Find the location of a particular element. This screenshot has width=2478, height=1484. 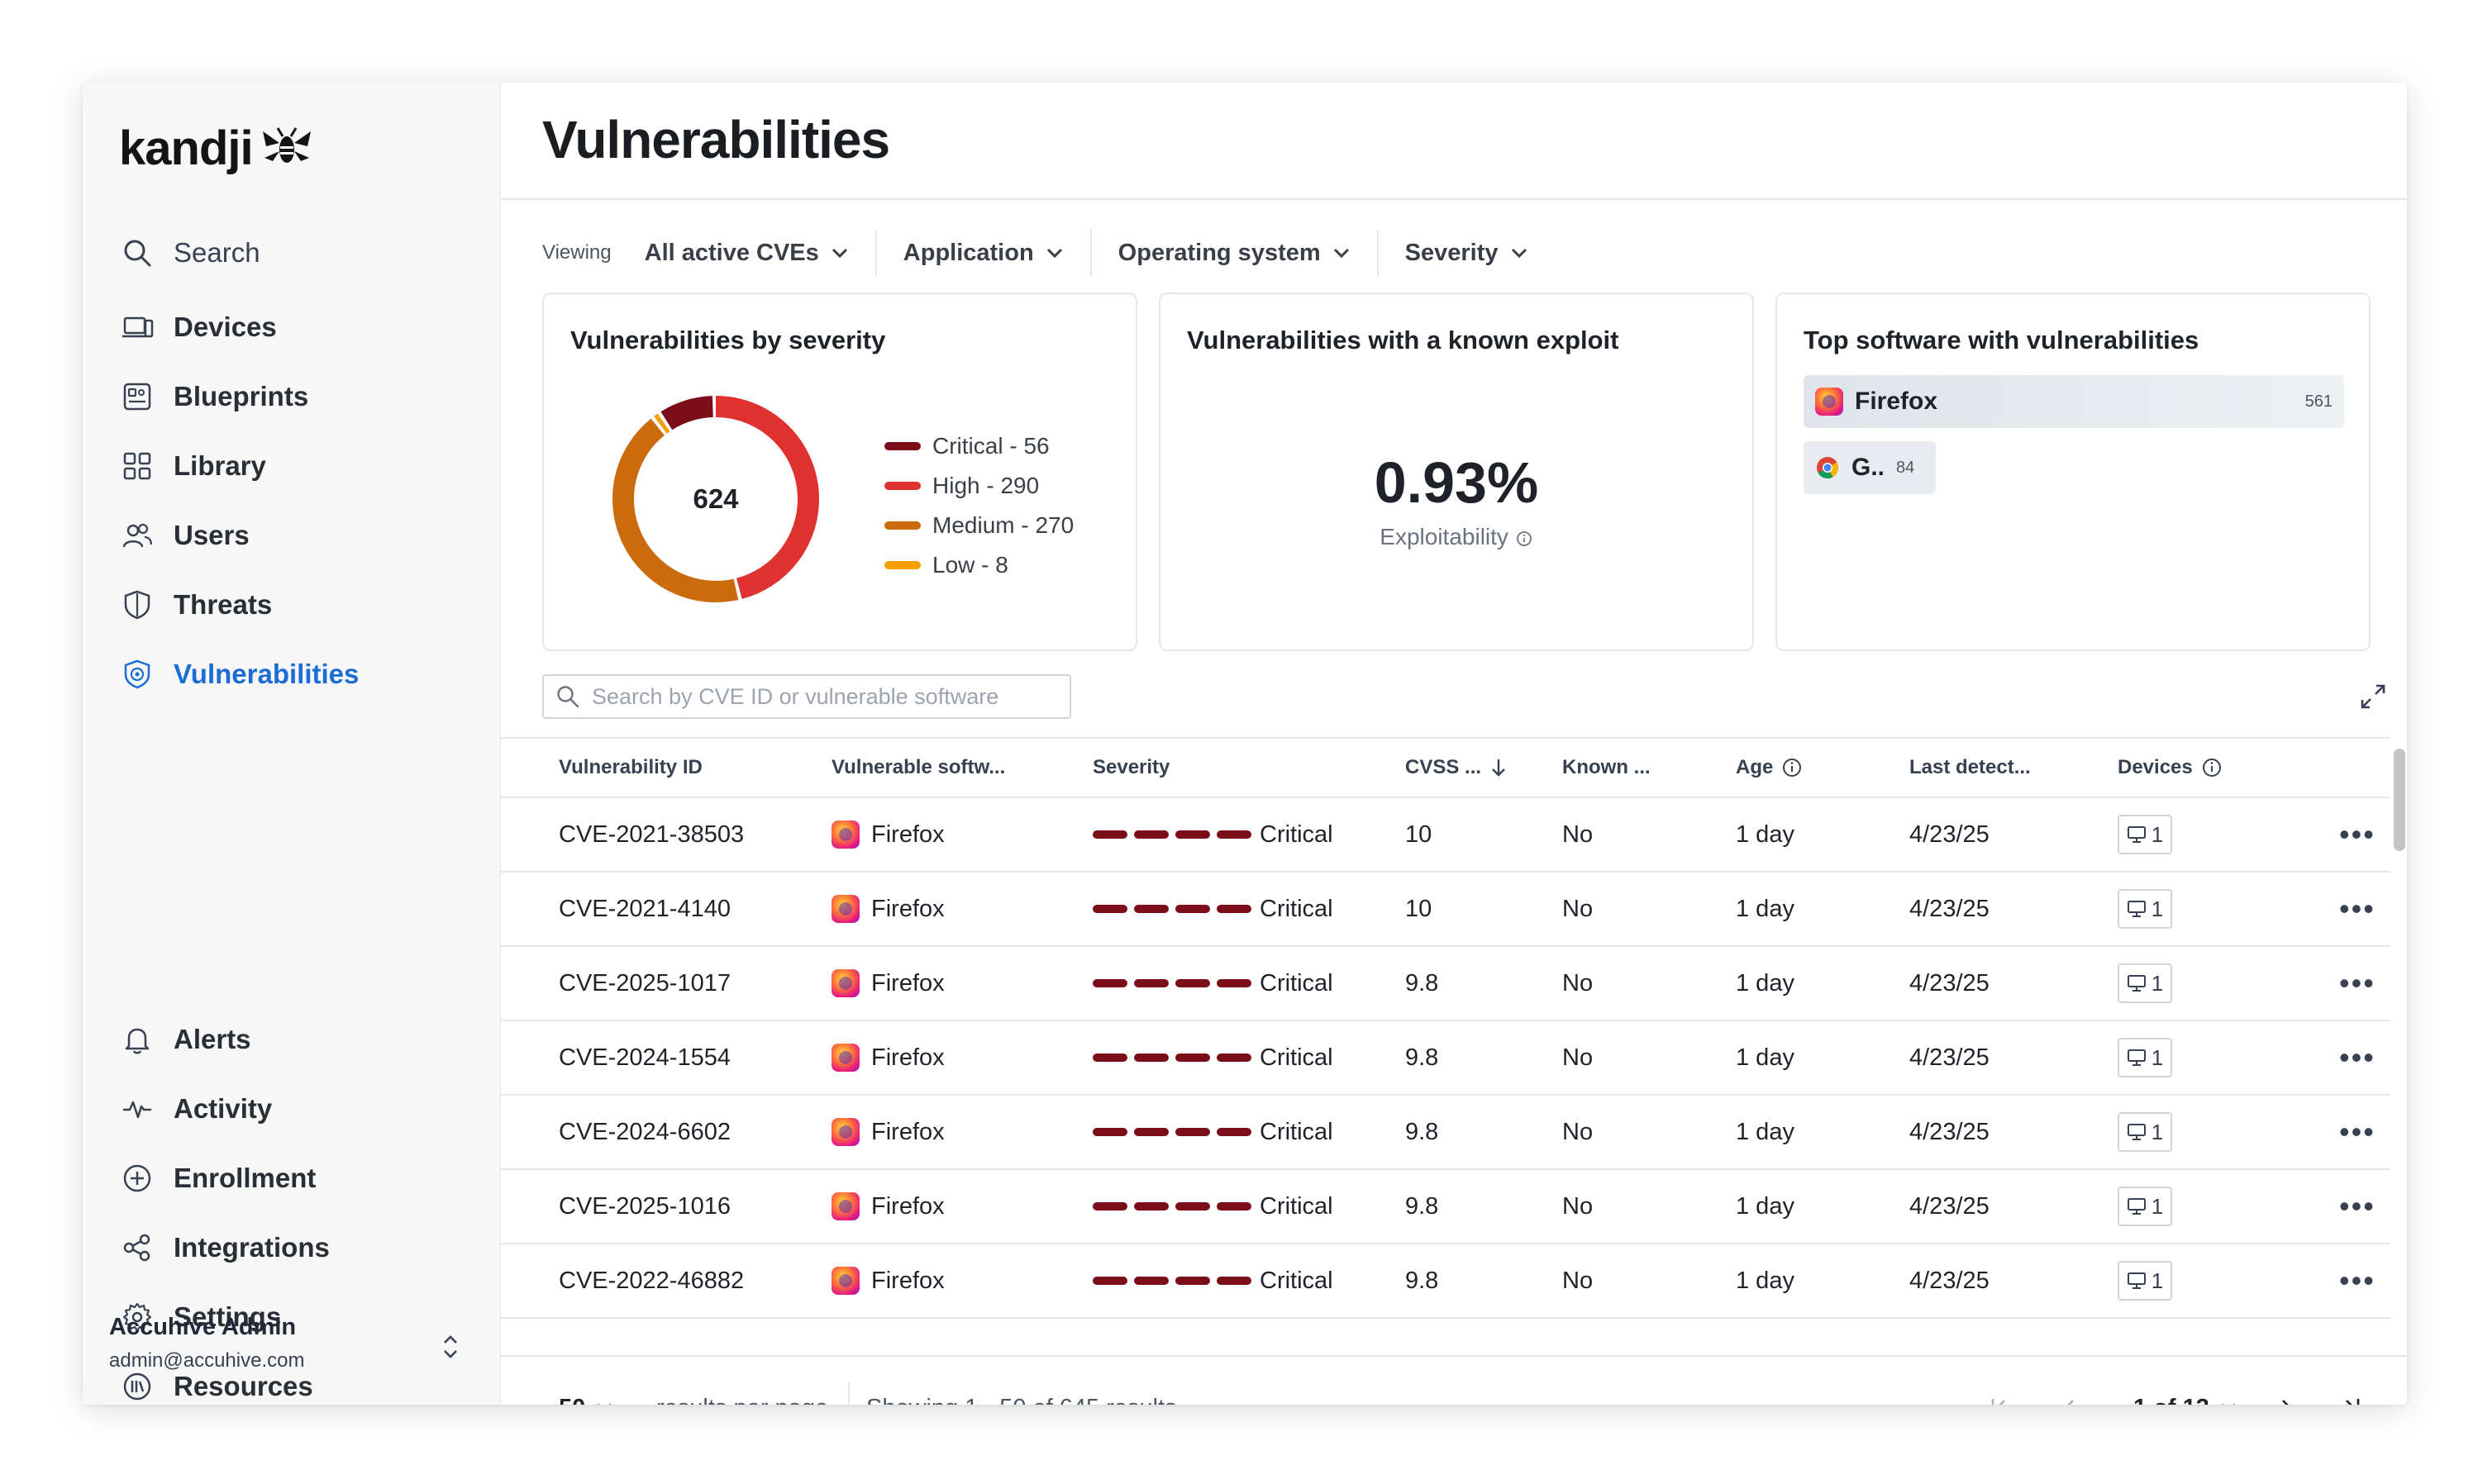

vulnerability-id: CVE-2021-4140 is located at coordinates (645, 908).